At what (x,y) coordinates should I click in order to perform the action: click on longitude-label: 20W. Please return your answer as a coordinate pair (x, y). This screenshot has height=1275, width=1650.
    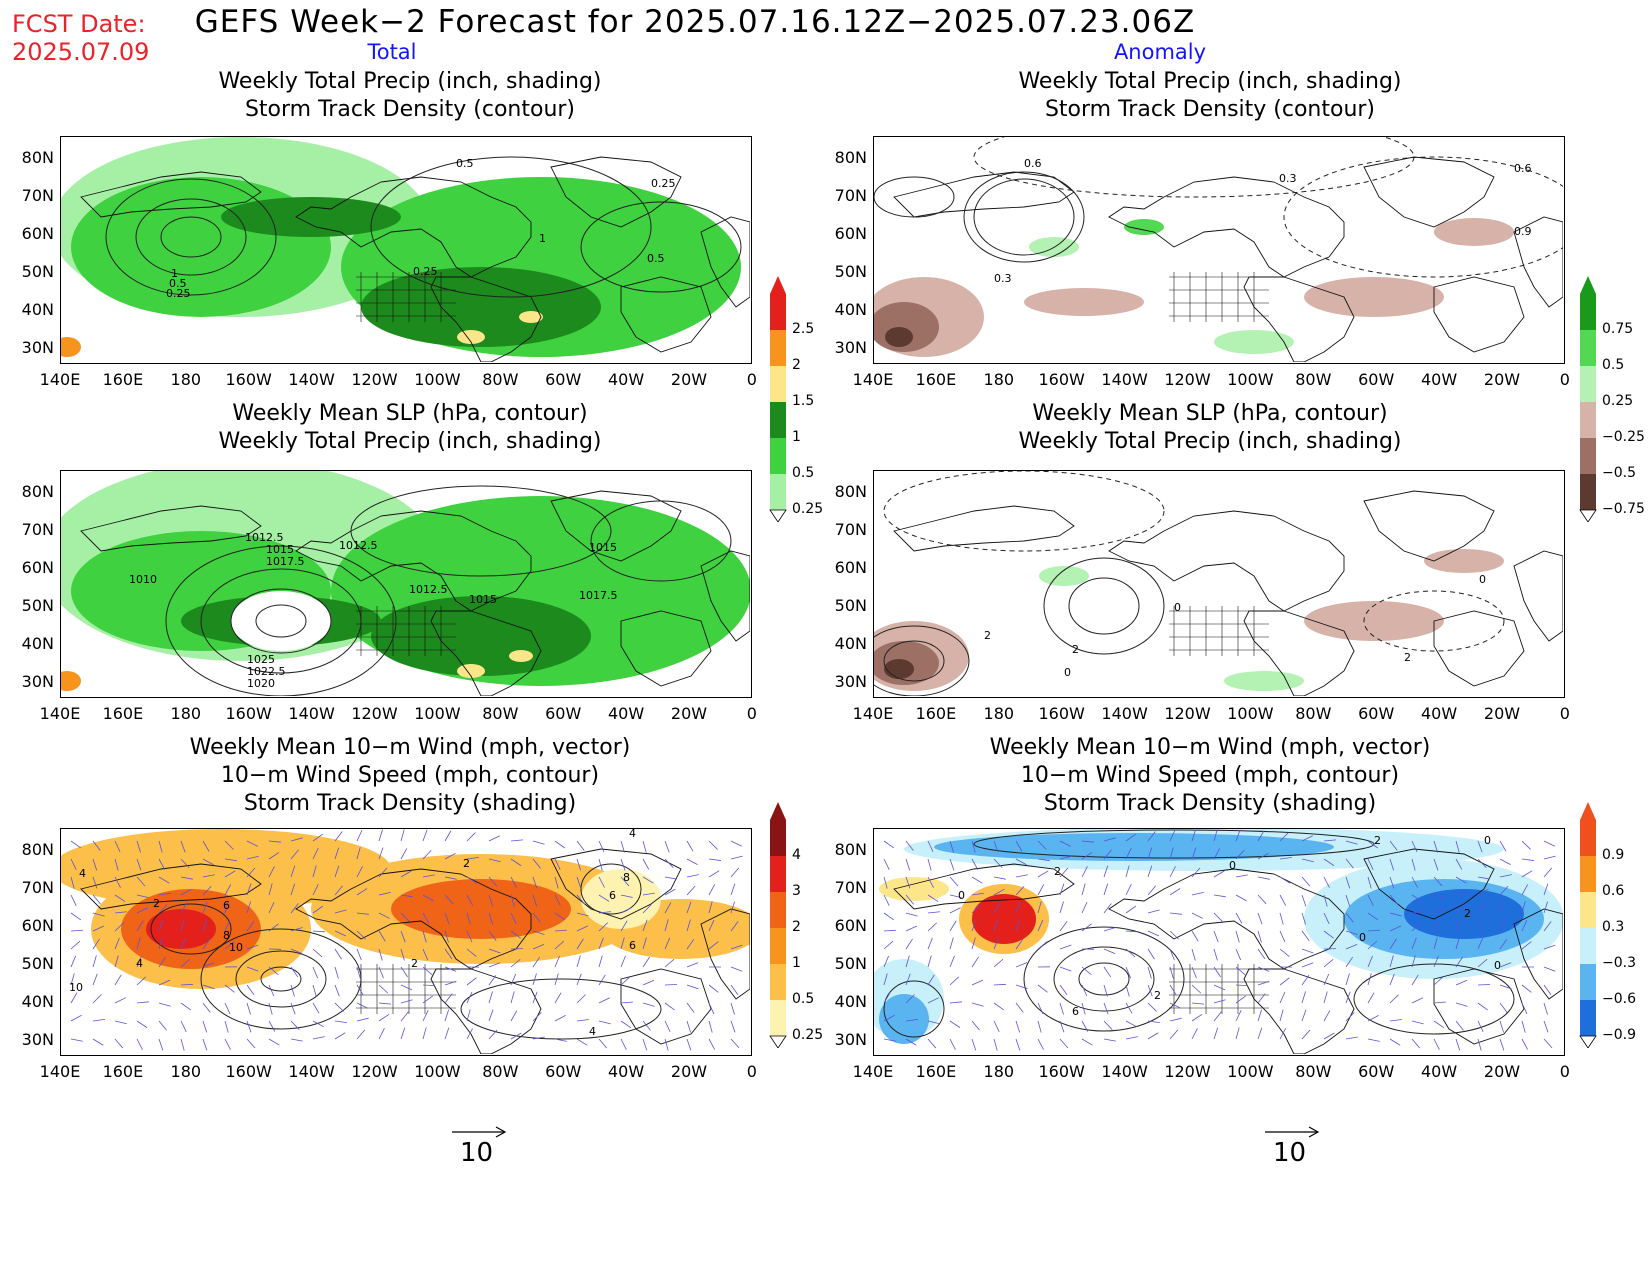
    Looking at the image, I should click on (1502, 1071).